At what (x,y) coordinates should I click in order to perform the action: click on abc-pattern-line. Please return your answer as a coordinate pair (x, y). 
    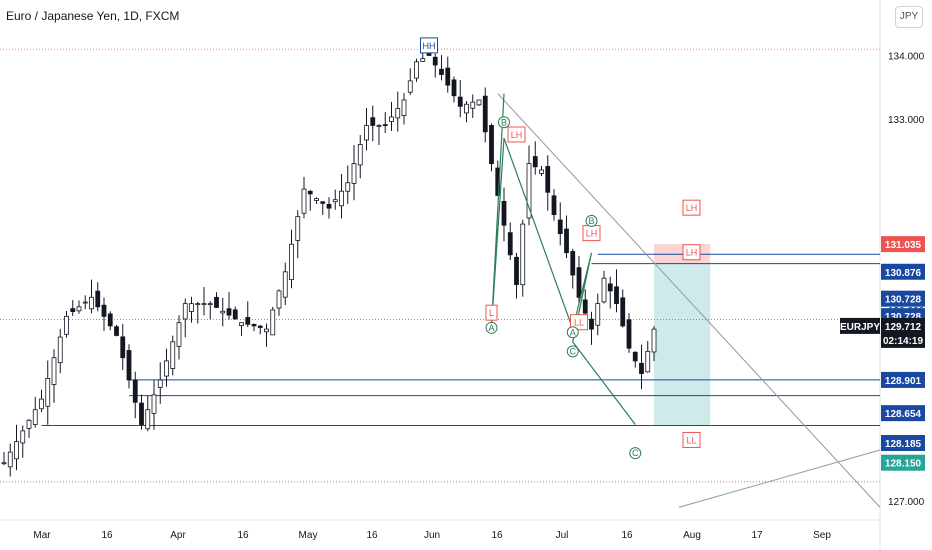
    Looking at the image, I should click on (563, 259).